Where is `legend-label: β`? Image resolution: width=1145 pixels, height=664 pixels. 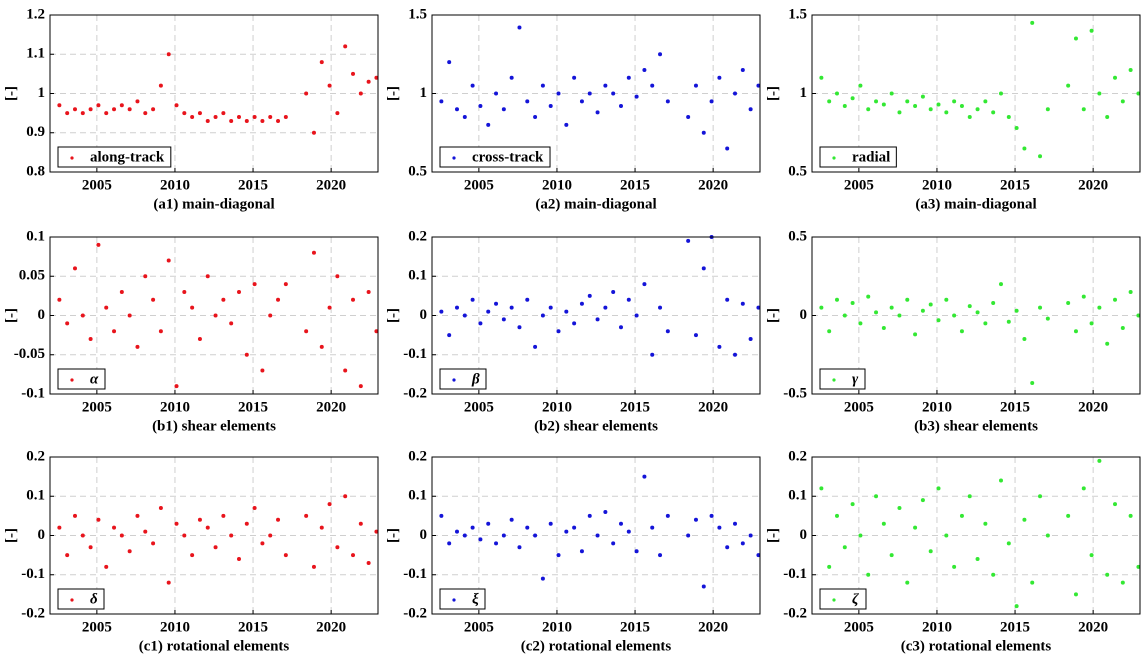
legend-label: β is located at coordinates (475, 379).